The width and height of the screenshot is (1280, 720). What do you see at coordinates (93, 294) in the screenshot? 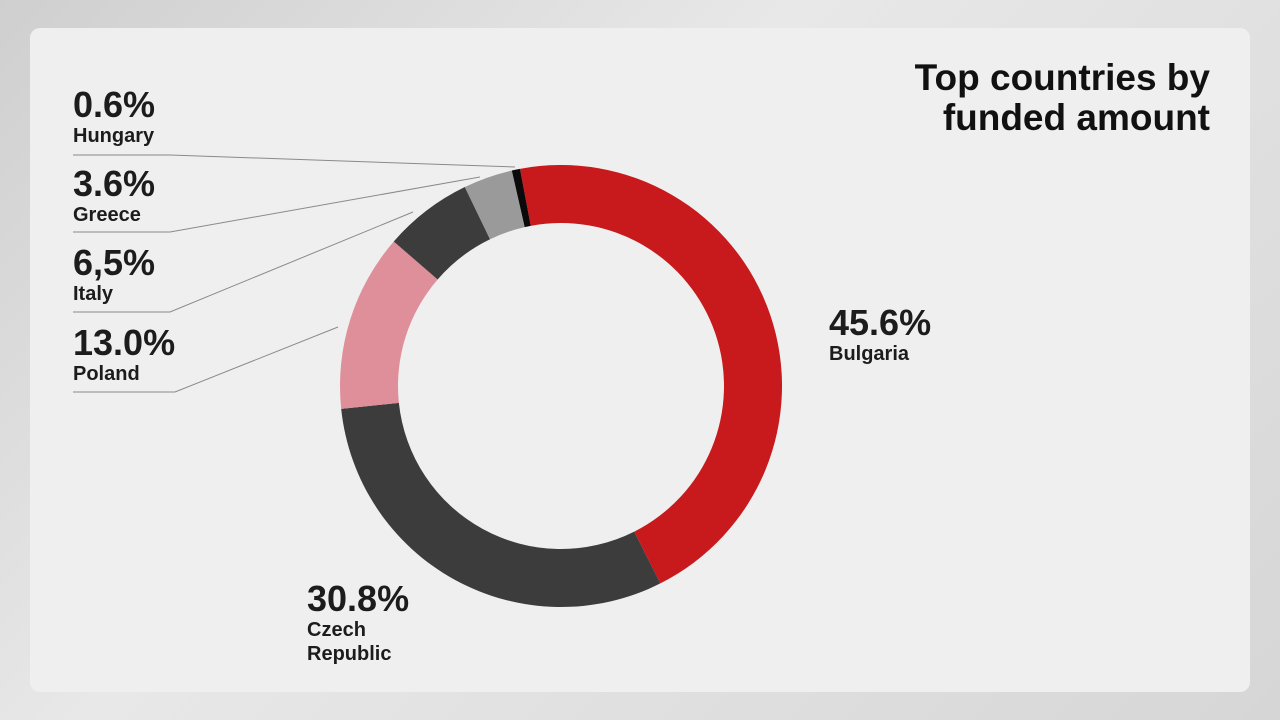
I see `category-label: Italy` at bounding box center [93, 294].